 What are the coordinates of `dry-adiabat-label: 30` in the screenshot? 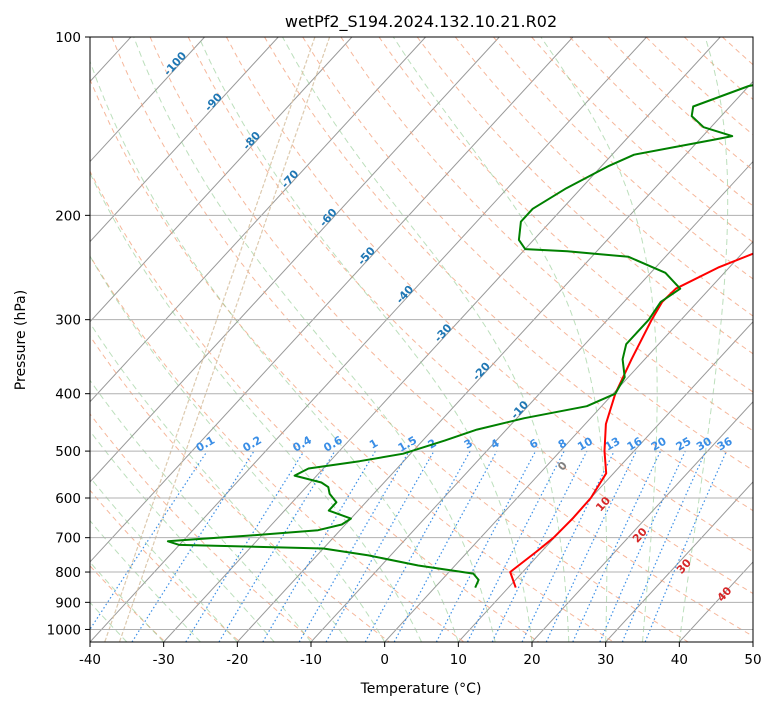 It's located at (684, 566).